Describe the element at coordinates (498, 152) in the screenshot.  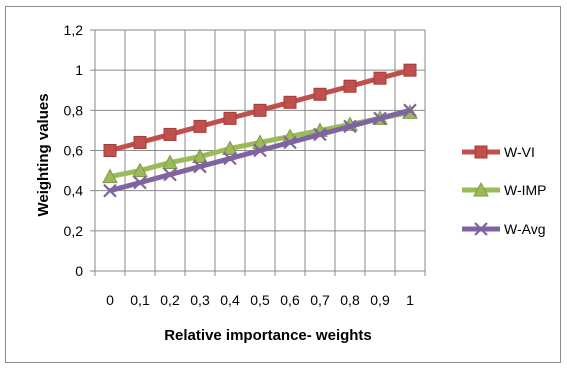
I see `legend-item: W-VI` at that location.